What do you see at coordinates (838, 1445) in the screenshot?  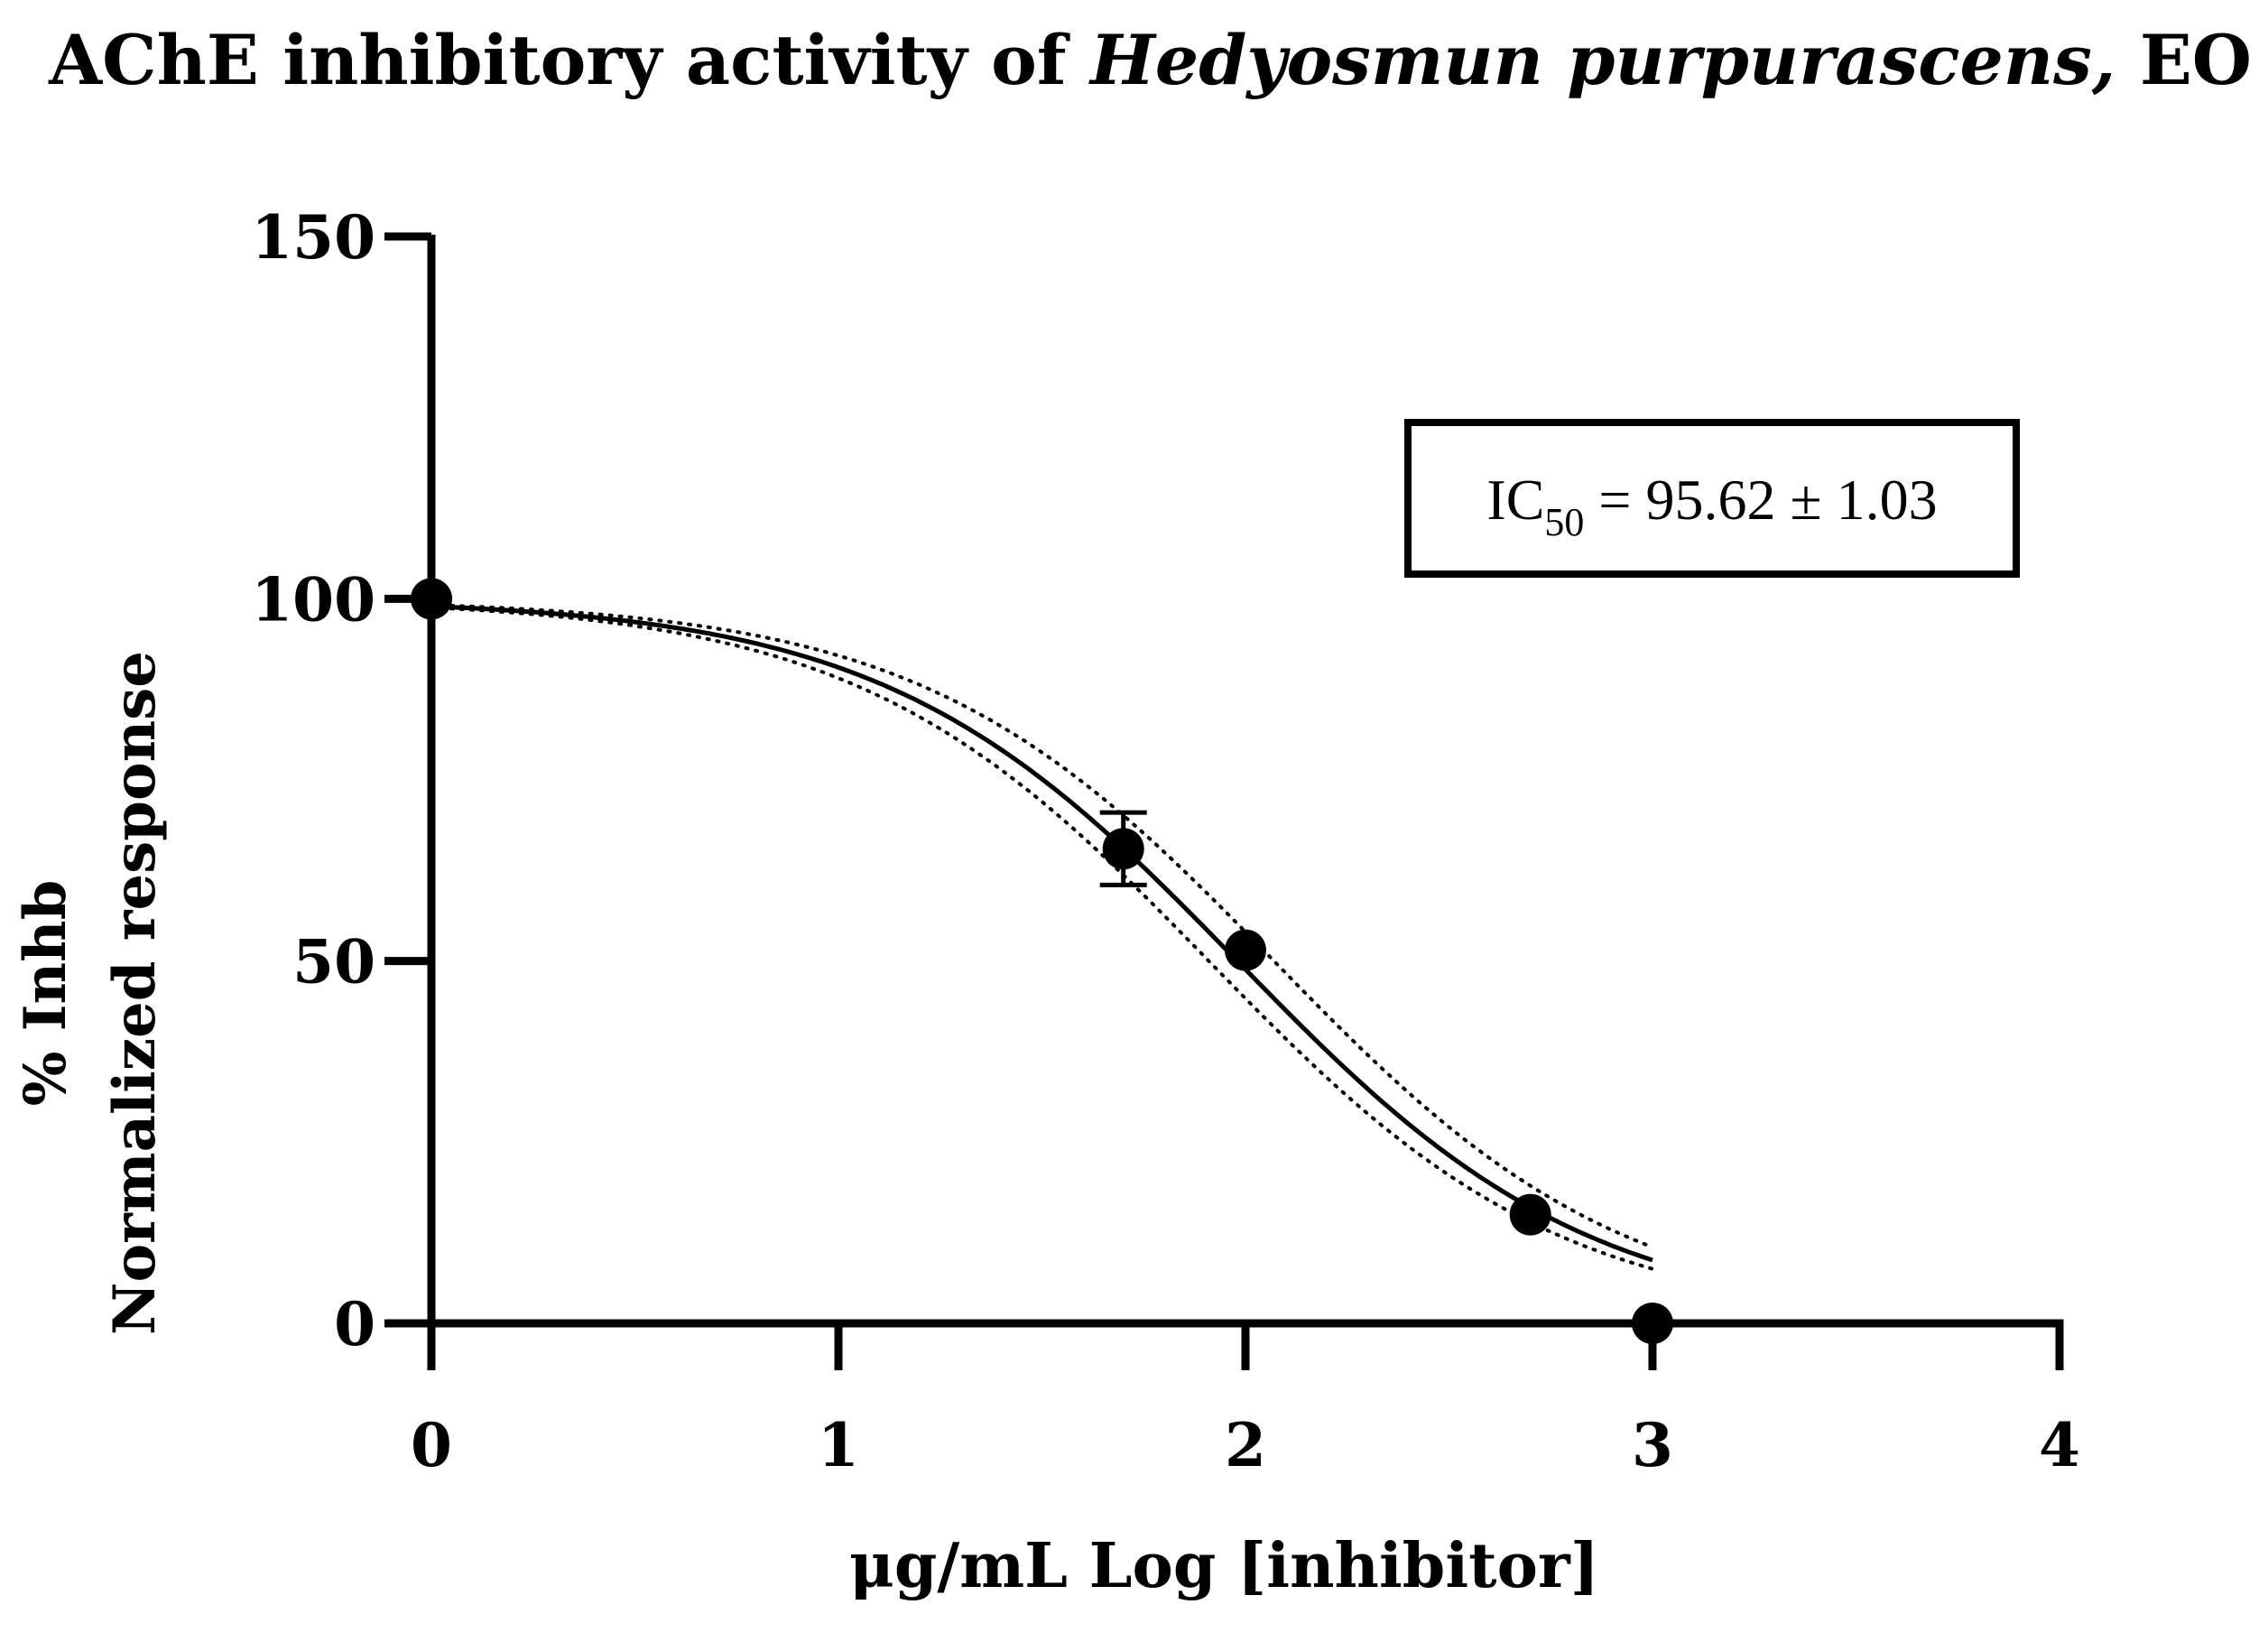 I see `x-tick-label-1: 1` at bounding box center [838, 1445].